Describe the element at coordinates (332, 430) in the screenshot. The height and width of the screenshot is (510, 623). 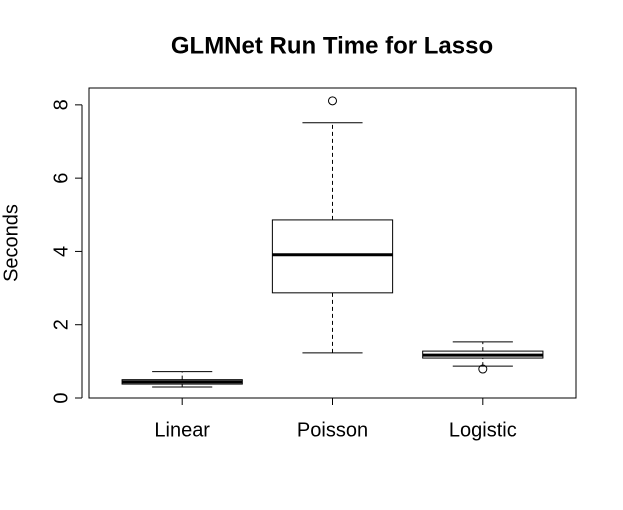
I see `x-tick-label: Poisson` at that location.